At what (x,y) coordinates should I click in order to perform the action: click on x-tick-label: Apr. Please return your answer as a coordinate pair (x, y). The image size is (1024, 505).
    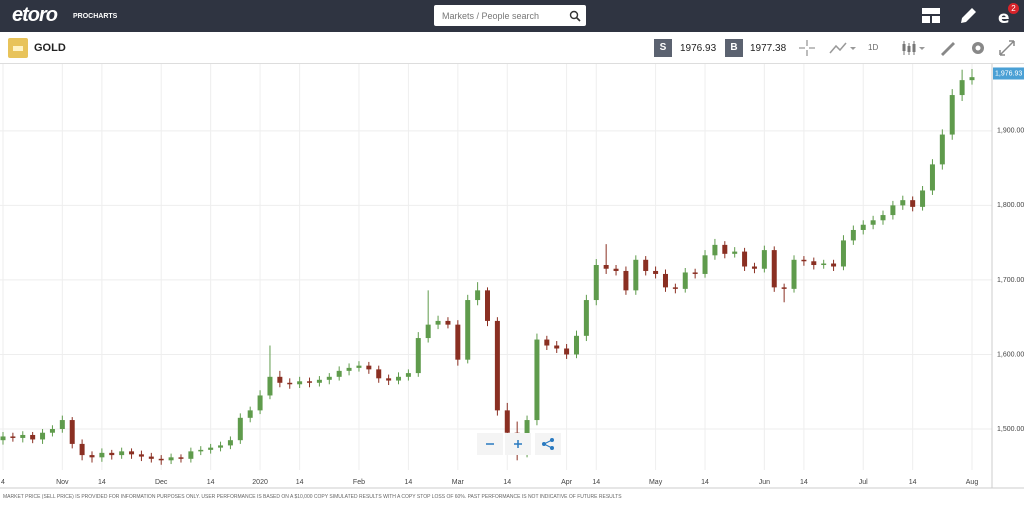
    Looking at the image, I should click on (567, 482).